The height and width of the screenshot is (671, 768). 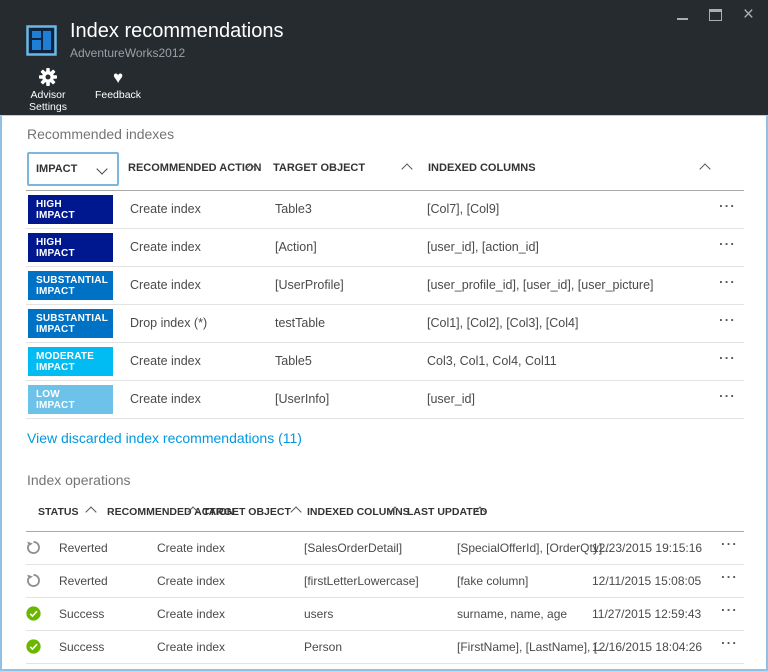 What do you see at coordinates (48, 394) in the screenshot?
I see `impact-badge-line1: LOW` at bounding box center [48, 394].